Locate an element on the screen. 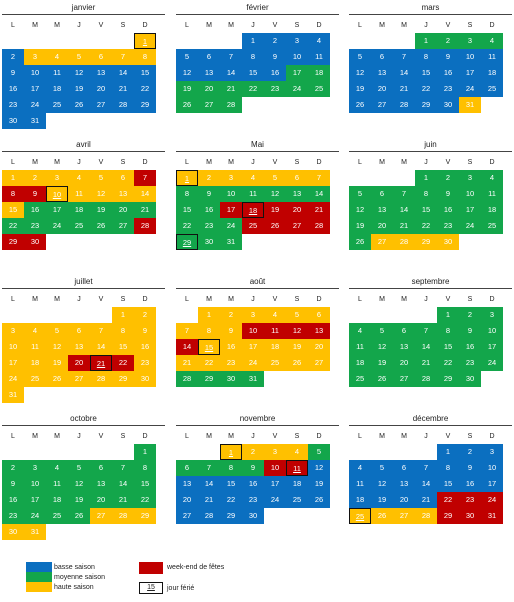 The image size is (514, 602). day-cell: 17 is located at coordinates (470, 210).